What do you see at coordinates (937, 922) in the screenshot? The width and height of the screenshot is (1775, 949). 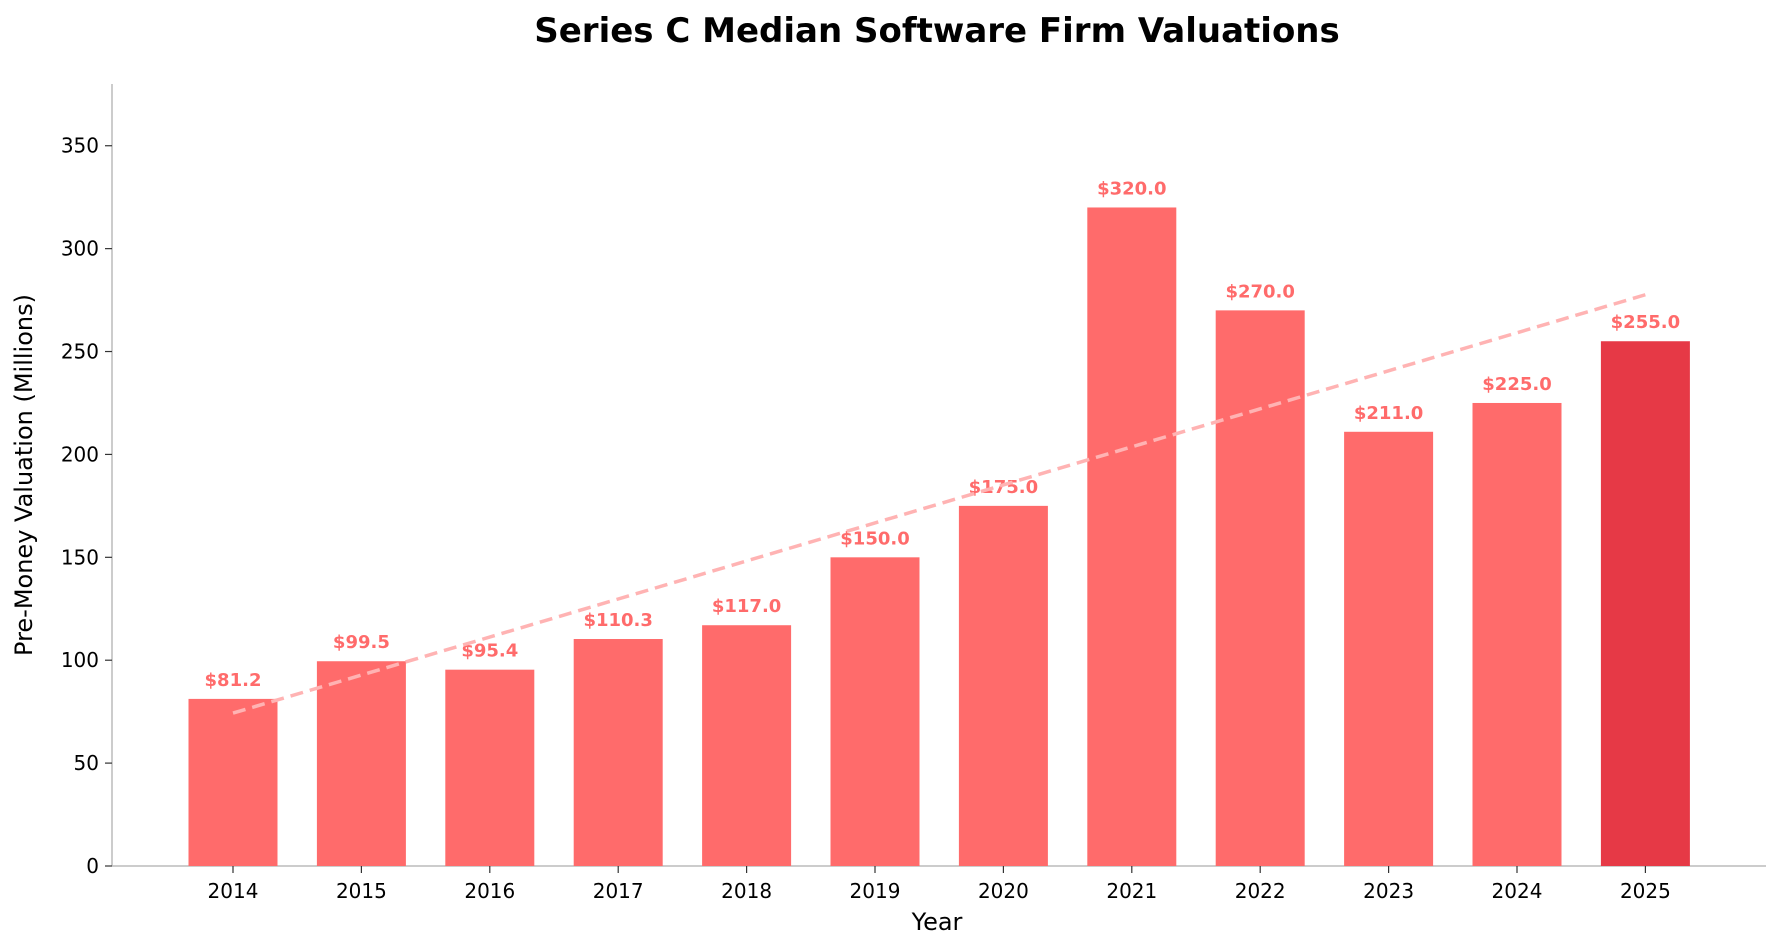 I see `x-axis-title: Year` at bounding box center [937, 922].